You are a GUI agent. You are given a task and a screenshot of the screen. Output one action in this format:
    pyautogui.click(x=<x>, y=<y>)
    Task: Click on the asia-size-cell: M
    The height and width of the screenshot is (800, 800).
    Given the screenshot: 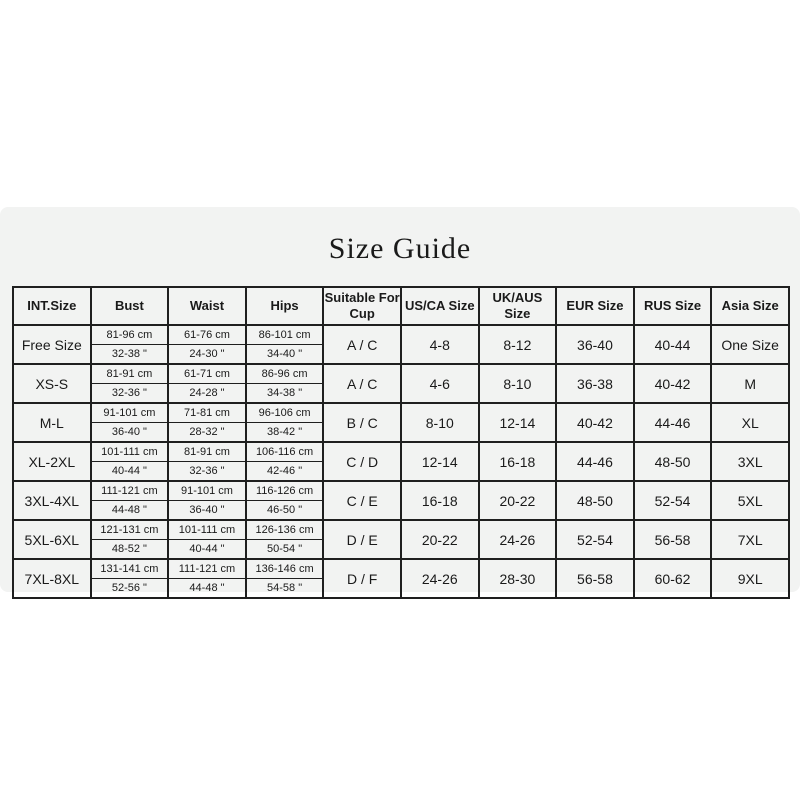 What is the action you would take?
    pyautogui.click(x=750, y=383)
    